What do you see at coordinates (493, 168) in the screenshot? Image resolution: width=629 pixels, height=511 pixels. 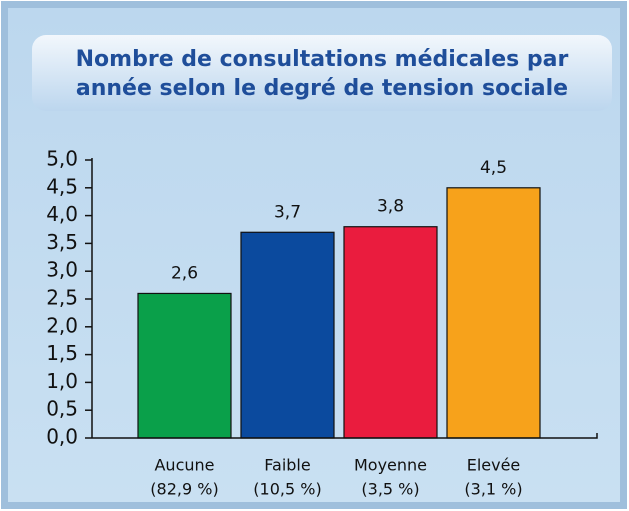 I see `value-label: 4,5` at bounding box center [493, 168].